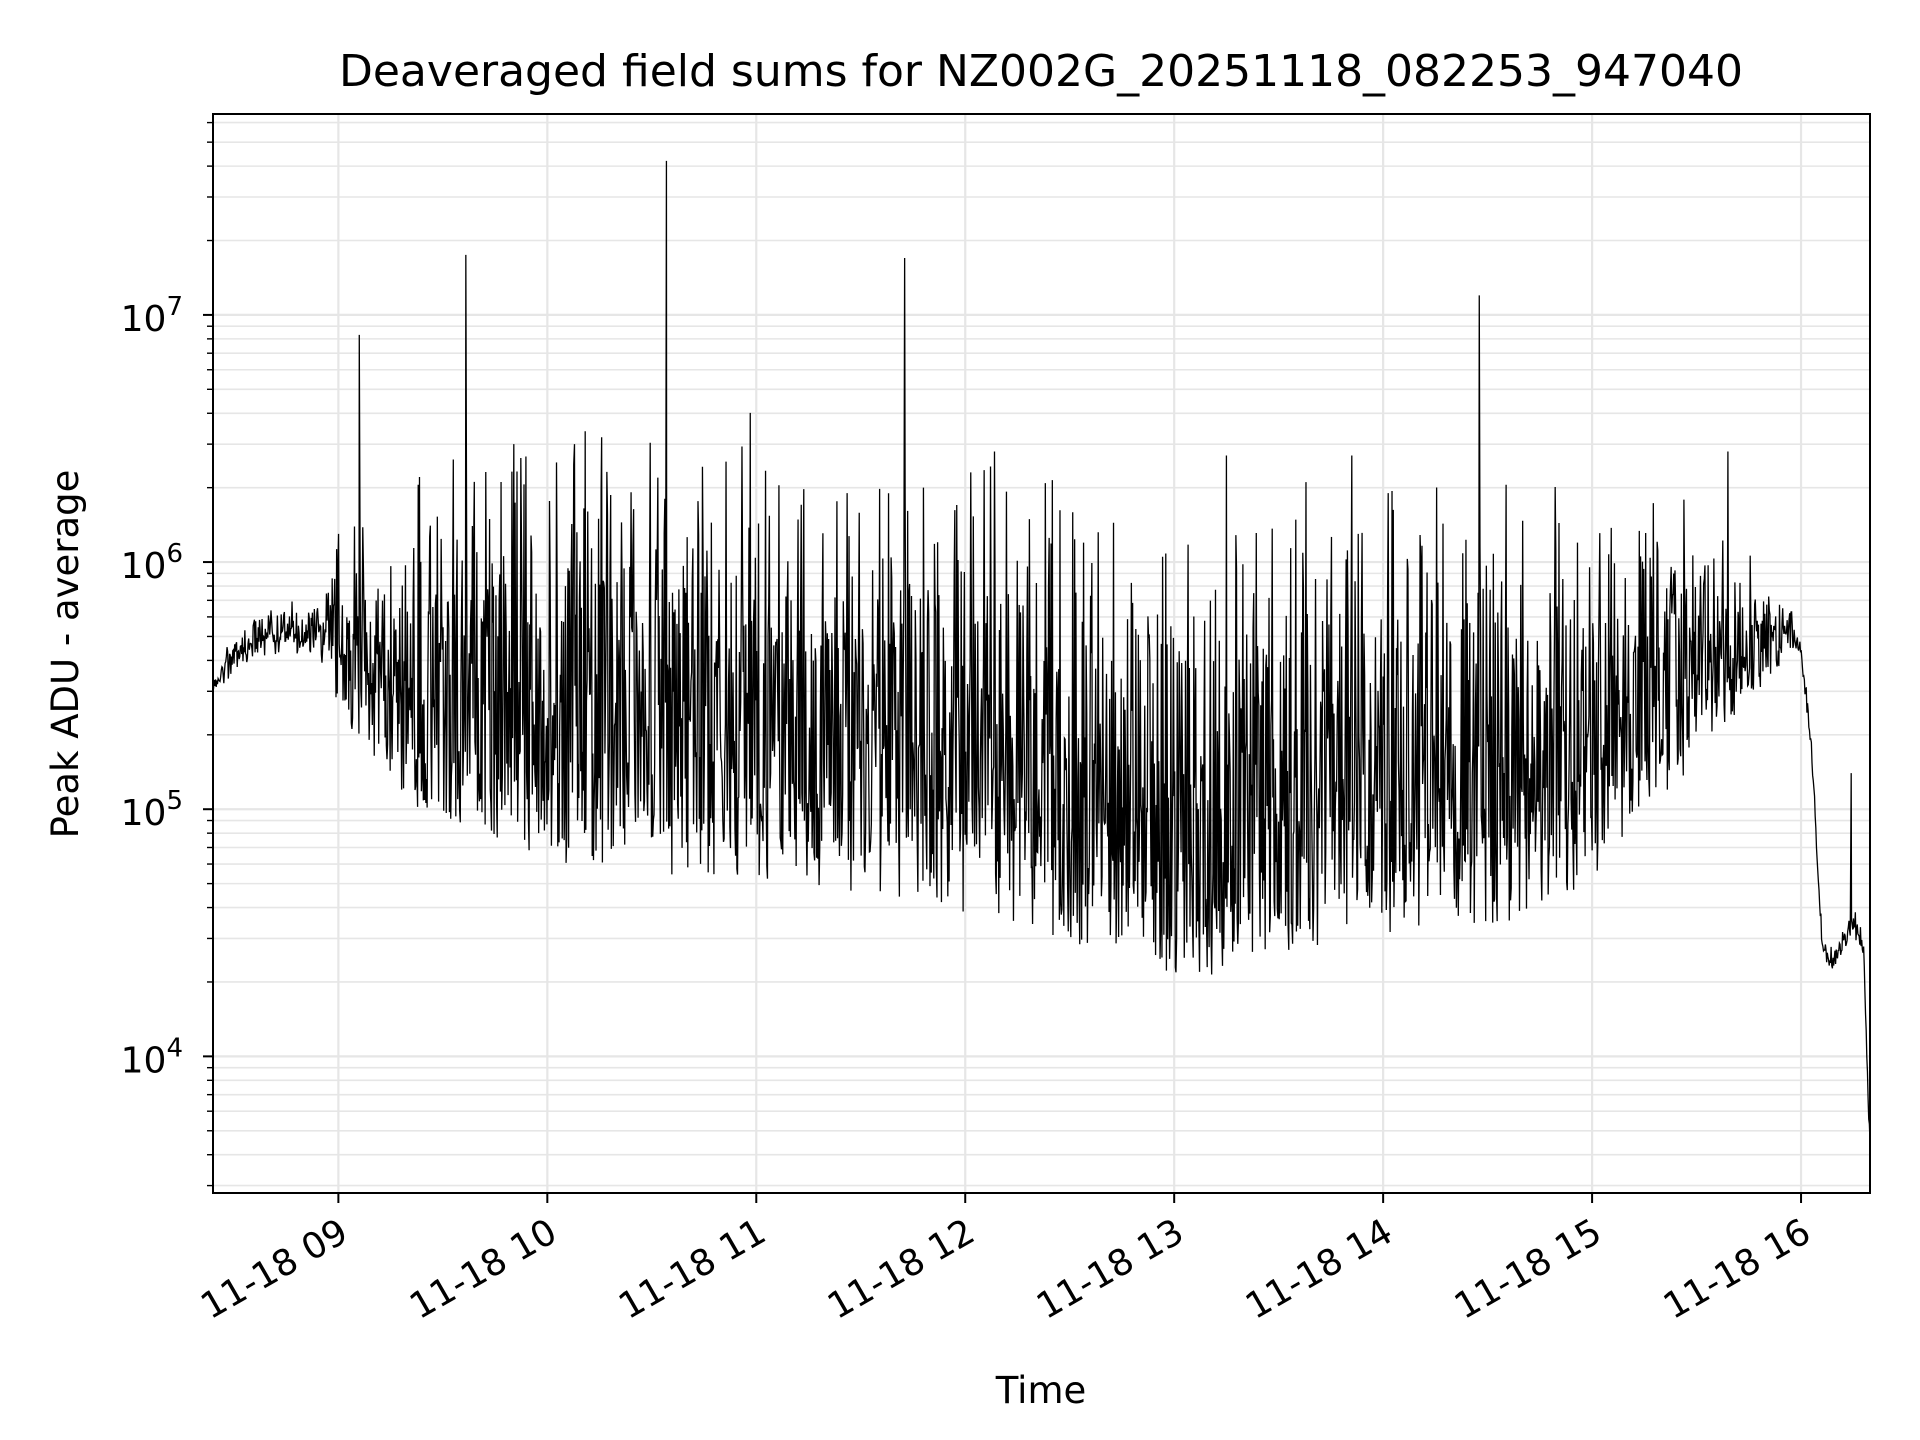 This screenshot has height=1440, width=1920. Describe the element at coordinates (1737, 1269) in the screenshot. I see `x-tick-label: 11-18 16` at that location.